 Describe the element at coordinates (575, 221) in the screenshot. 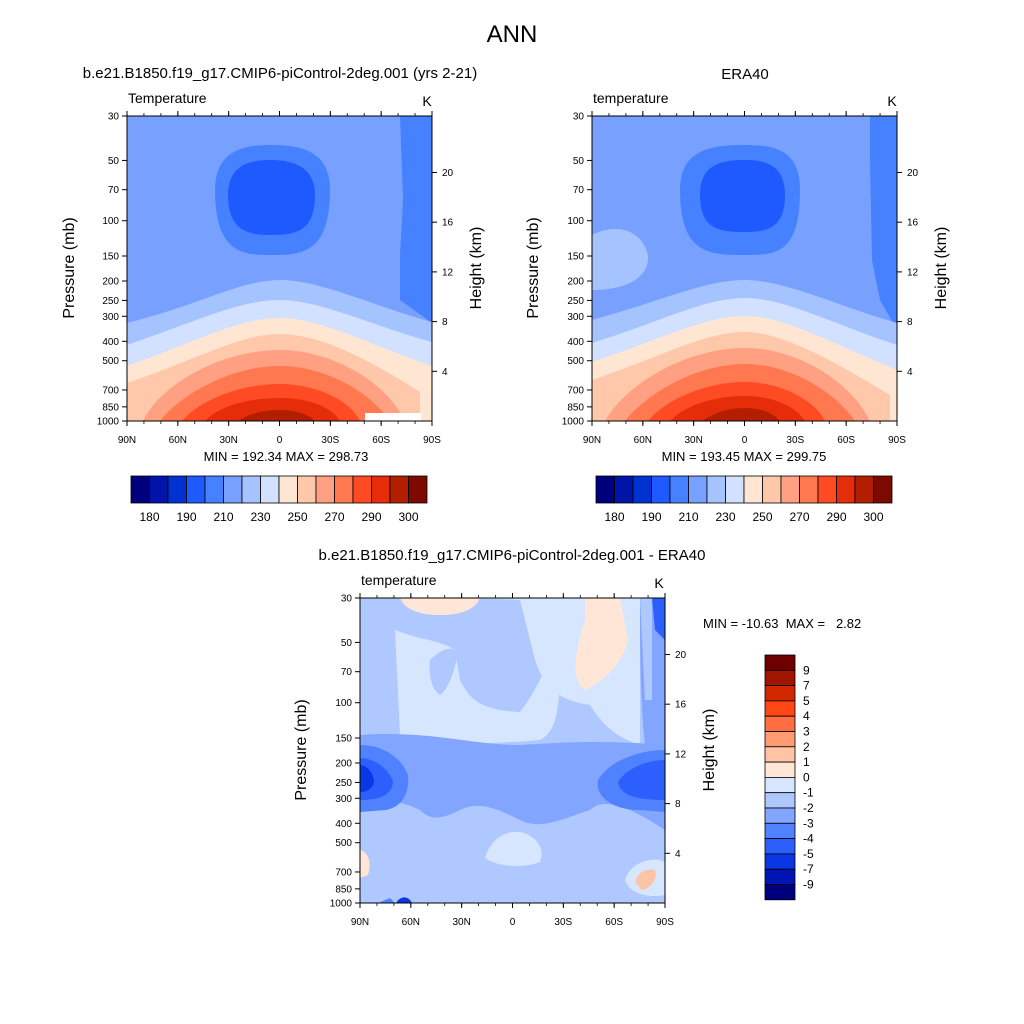

I see `obs-y-tick-label: 100` at that location.